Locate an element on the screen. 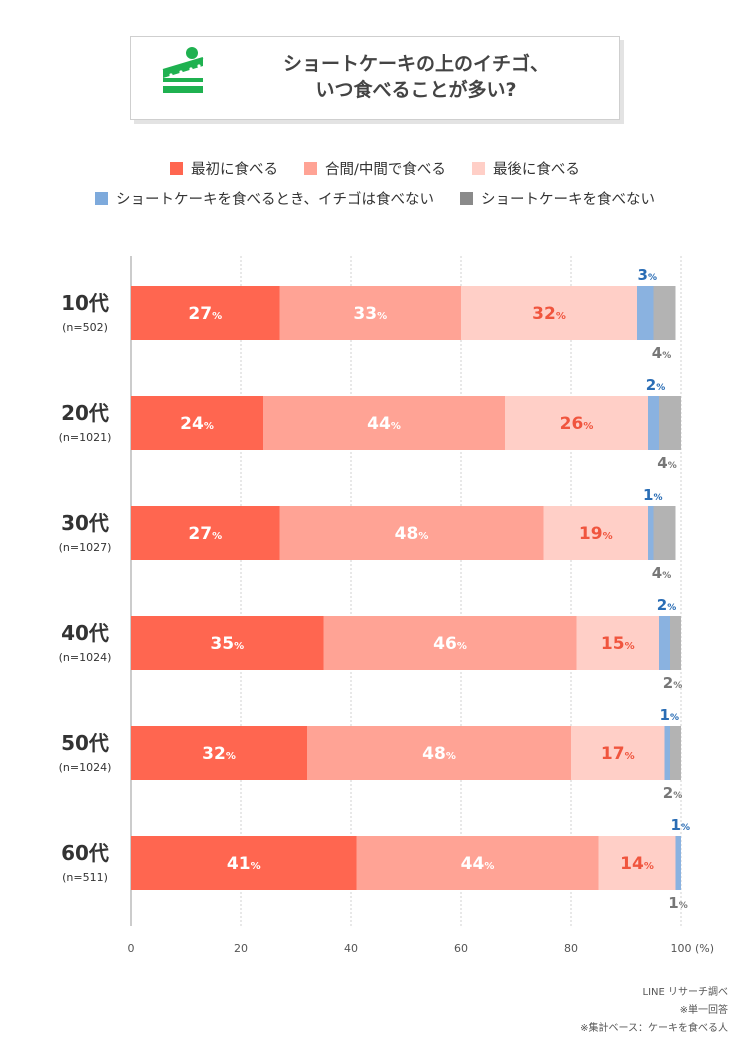 The width and height of the screenshot is (750, 1060). data-label-3-4: 2% is located at coordinates (672, 683).